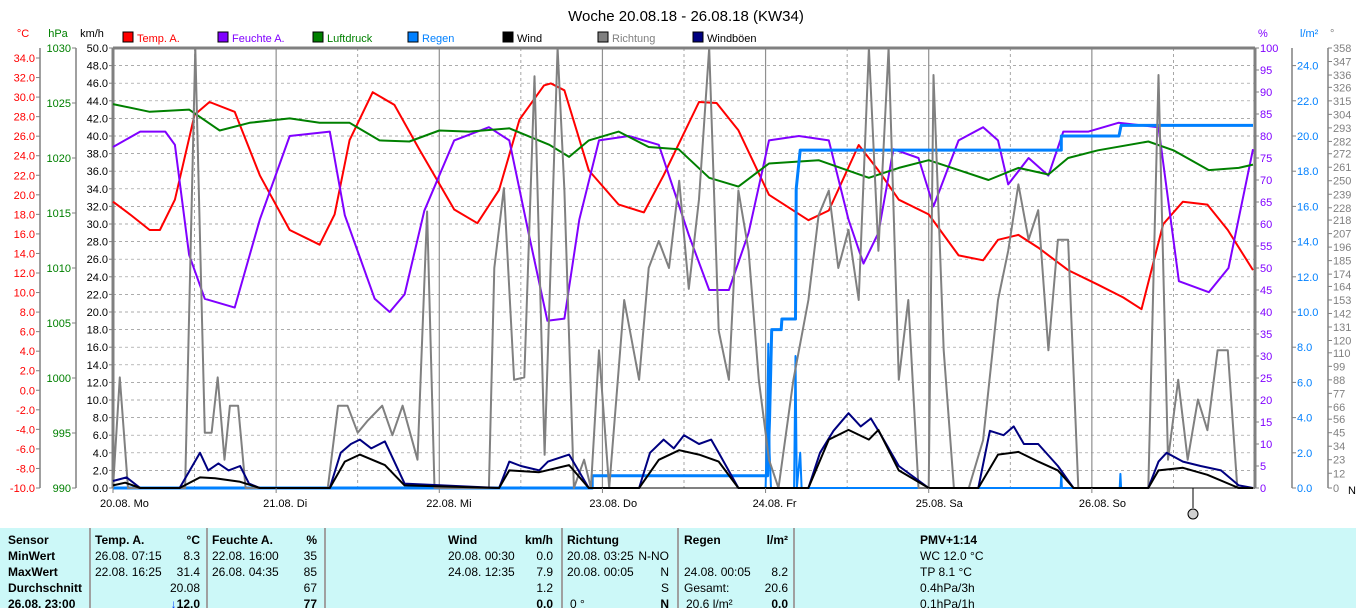 The width and height of the screenshot is (1356, 608). I want to click on direction-tick-label: 272, so click(1342, 155).